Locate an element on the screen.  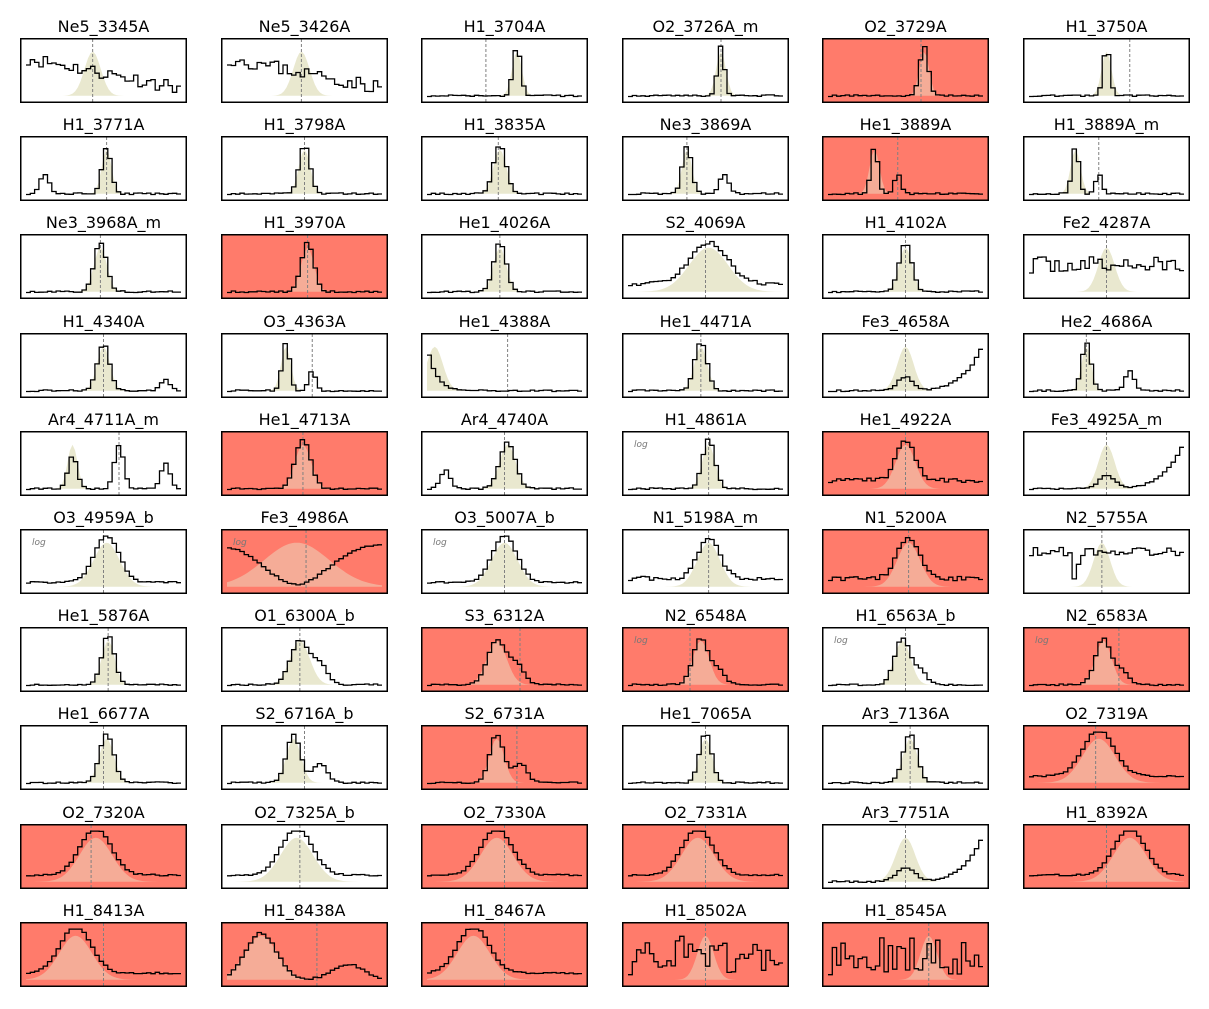
line-panel: O3_4959A_b log is located at coordinates (103, 552).